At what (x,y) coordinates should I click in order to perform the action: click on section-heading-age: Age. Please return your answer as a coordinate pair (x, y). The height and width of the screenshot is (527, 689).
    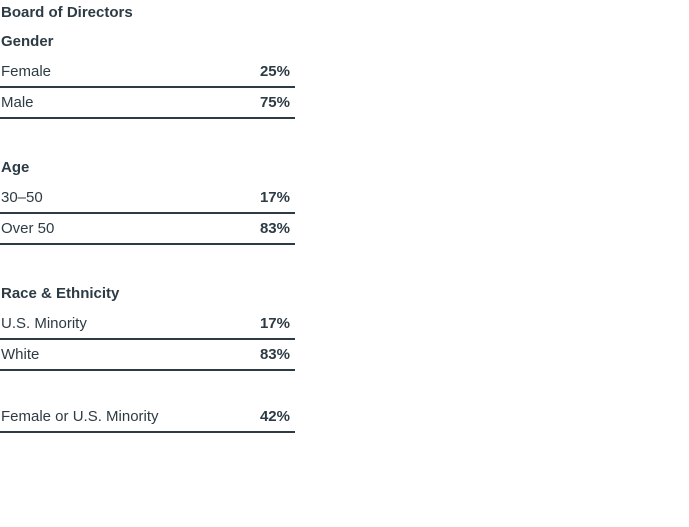
    Looking at the image, I should click on (15, 167).